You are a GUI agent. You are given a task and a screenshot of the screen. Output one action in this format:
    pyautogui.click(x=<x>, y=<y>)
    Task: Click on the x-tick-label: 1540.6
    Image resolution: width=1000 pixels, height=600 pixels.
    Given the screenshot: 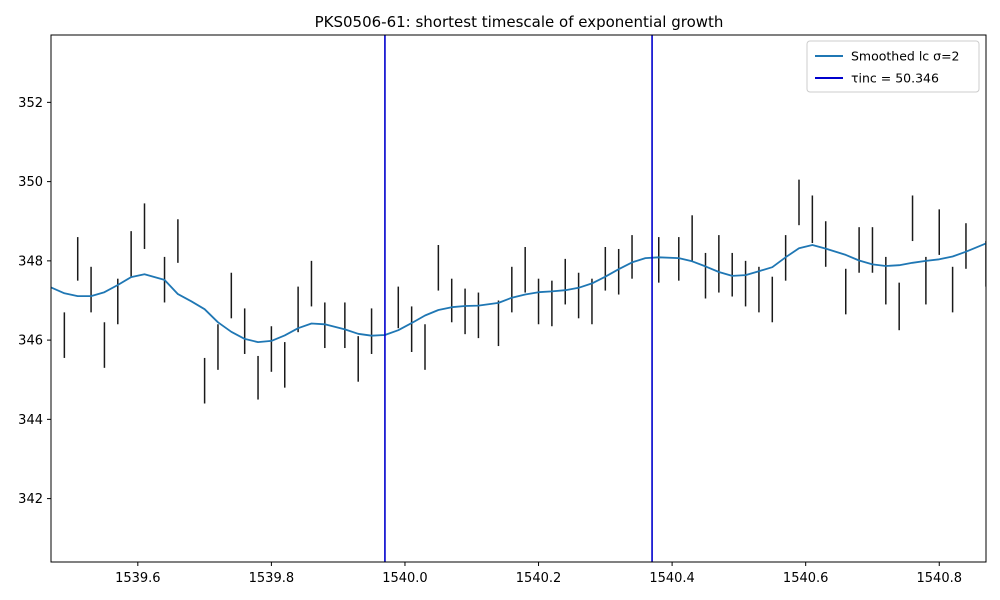 What is the action you would take?
    pyautogui.click(x=806, y=578)
    